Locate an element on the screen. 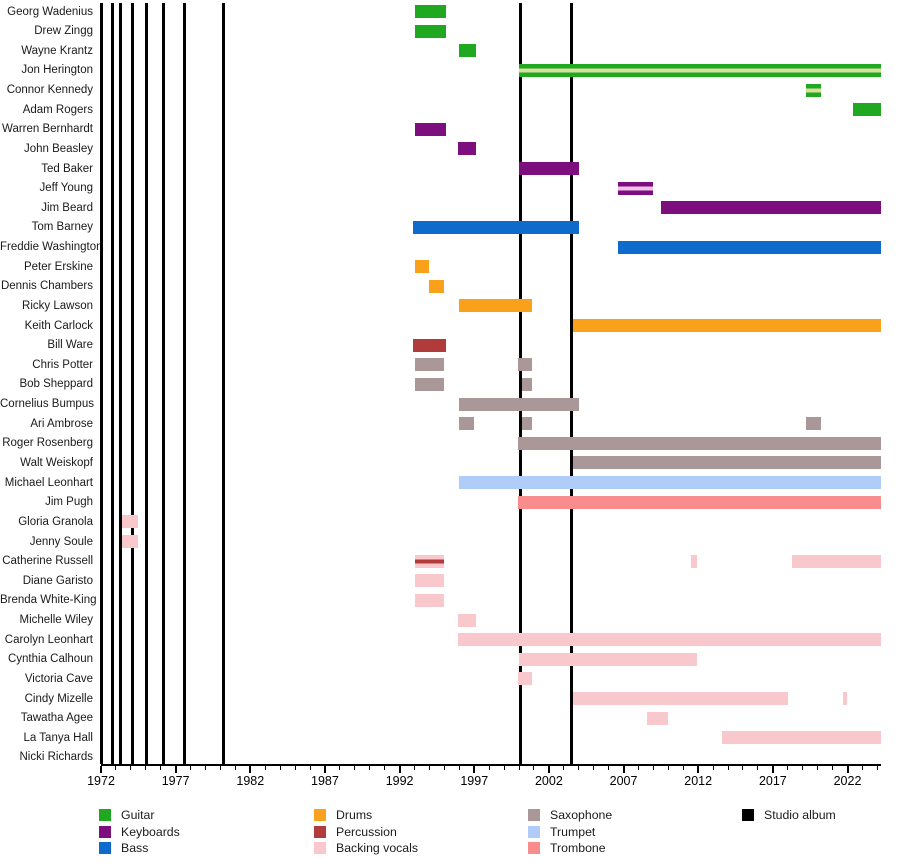 The image size is (900, 865). legend-swatch-keyboards is located at coordinates (105, 831).